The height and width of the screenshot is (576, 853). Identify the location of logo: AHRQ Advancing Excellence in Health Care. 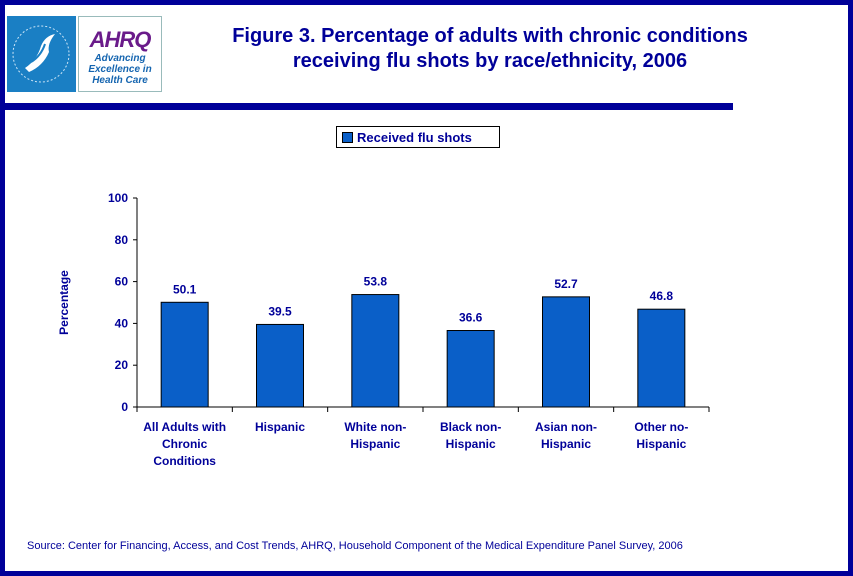
(84, 54).